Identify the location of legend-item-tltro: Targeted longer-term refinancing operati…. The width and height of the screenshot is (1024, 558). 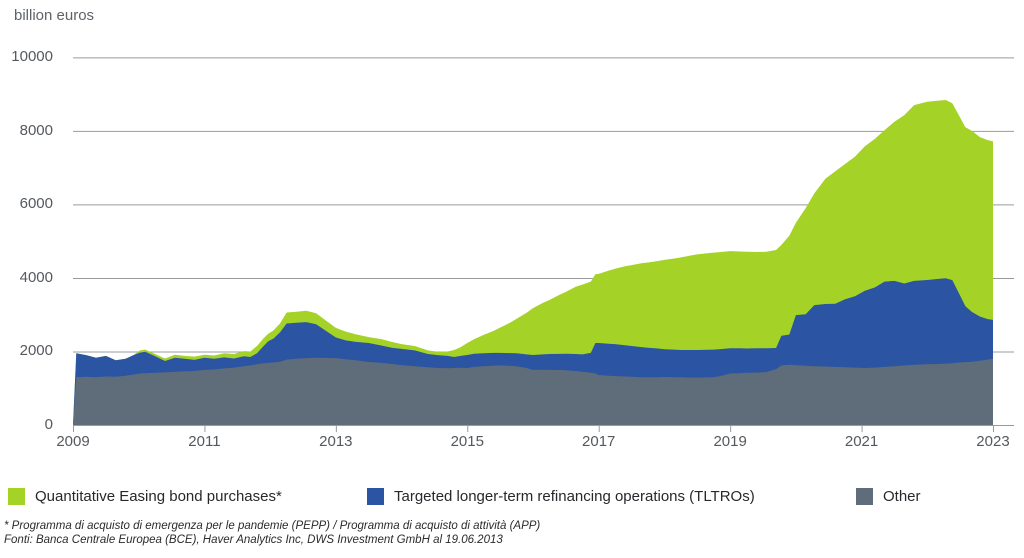
(561, 496).